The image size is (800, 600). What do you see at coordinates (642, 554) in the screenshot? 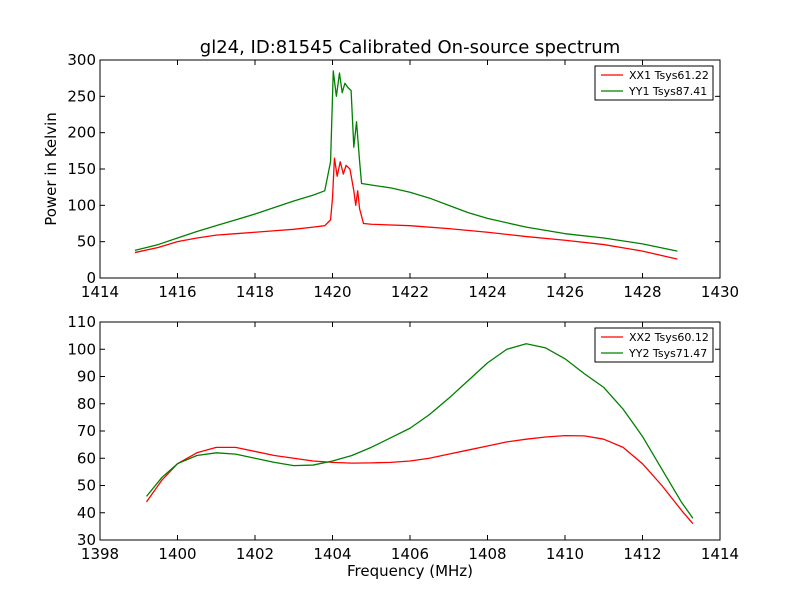
I see `x-tick-label: 1412` at bounding box center [642, 554].